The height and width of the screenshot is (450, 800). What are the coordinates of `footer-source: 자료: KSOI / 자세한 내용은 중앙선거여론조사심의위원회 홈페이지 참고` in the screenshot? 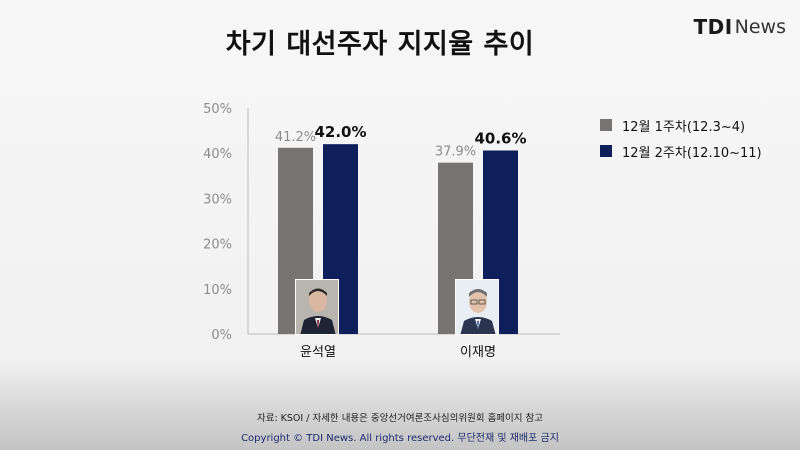 It's located at (400, 418).